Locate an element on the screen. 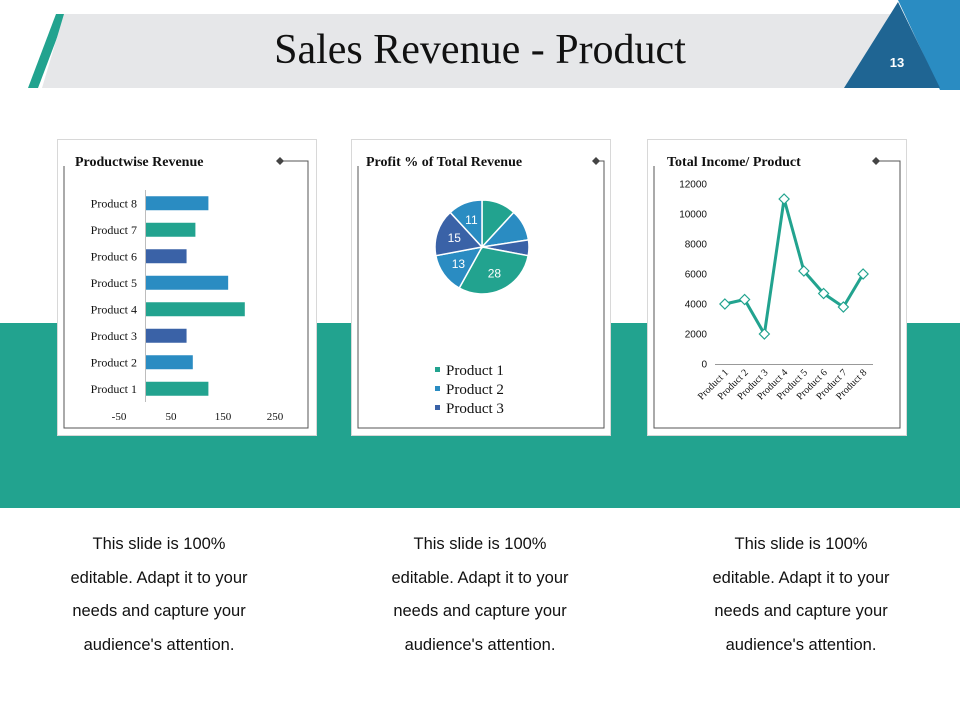  bar-chart-frame is located at coordinates (186, 294).